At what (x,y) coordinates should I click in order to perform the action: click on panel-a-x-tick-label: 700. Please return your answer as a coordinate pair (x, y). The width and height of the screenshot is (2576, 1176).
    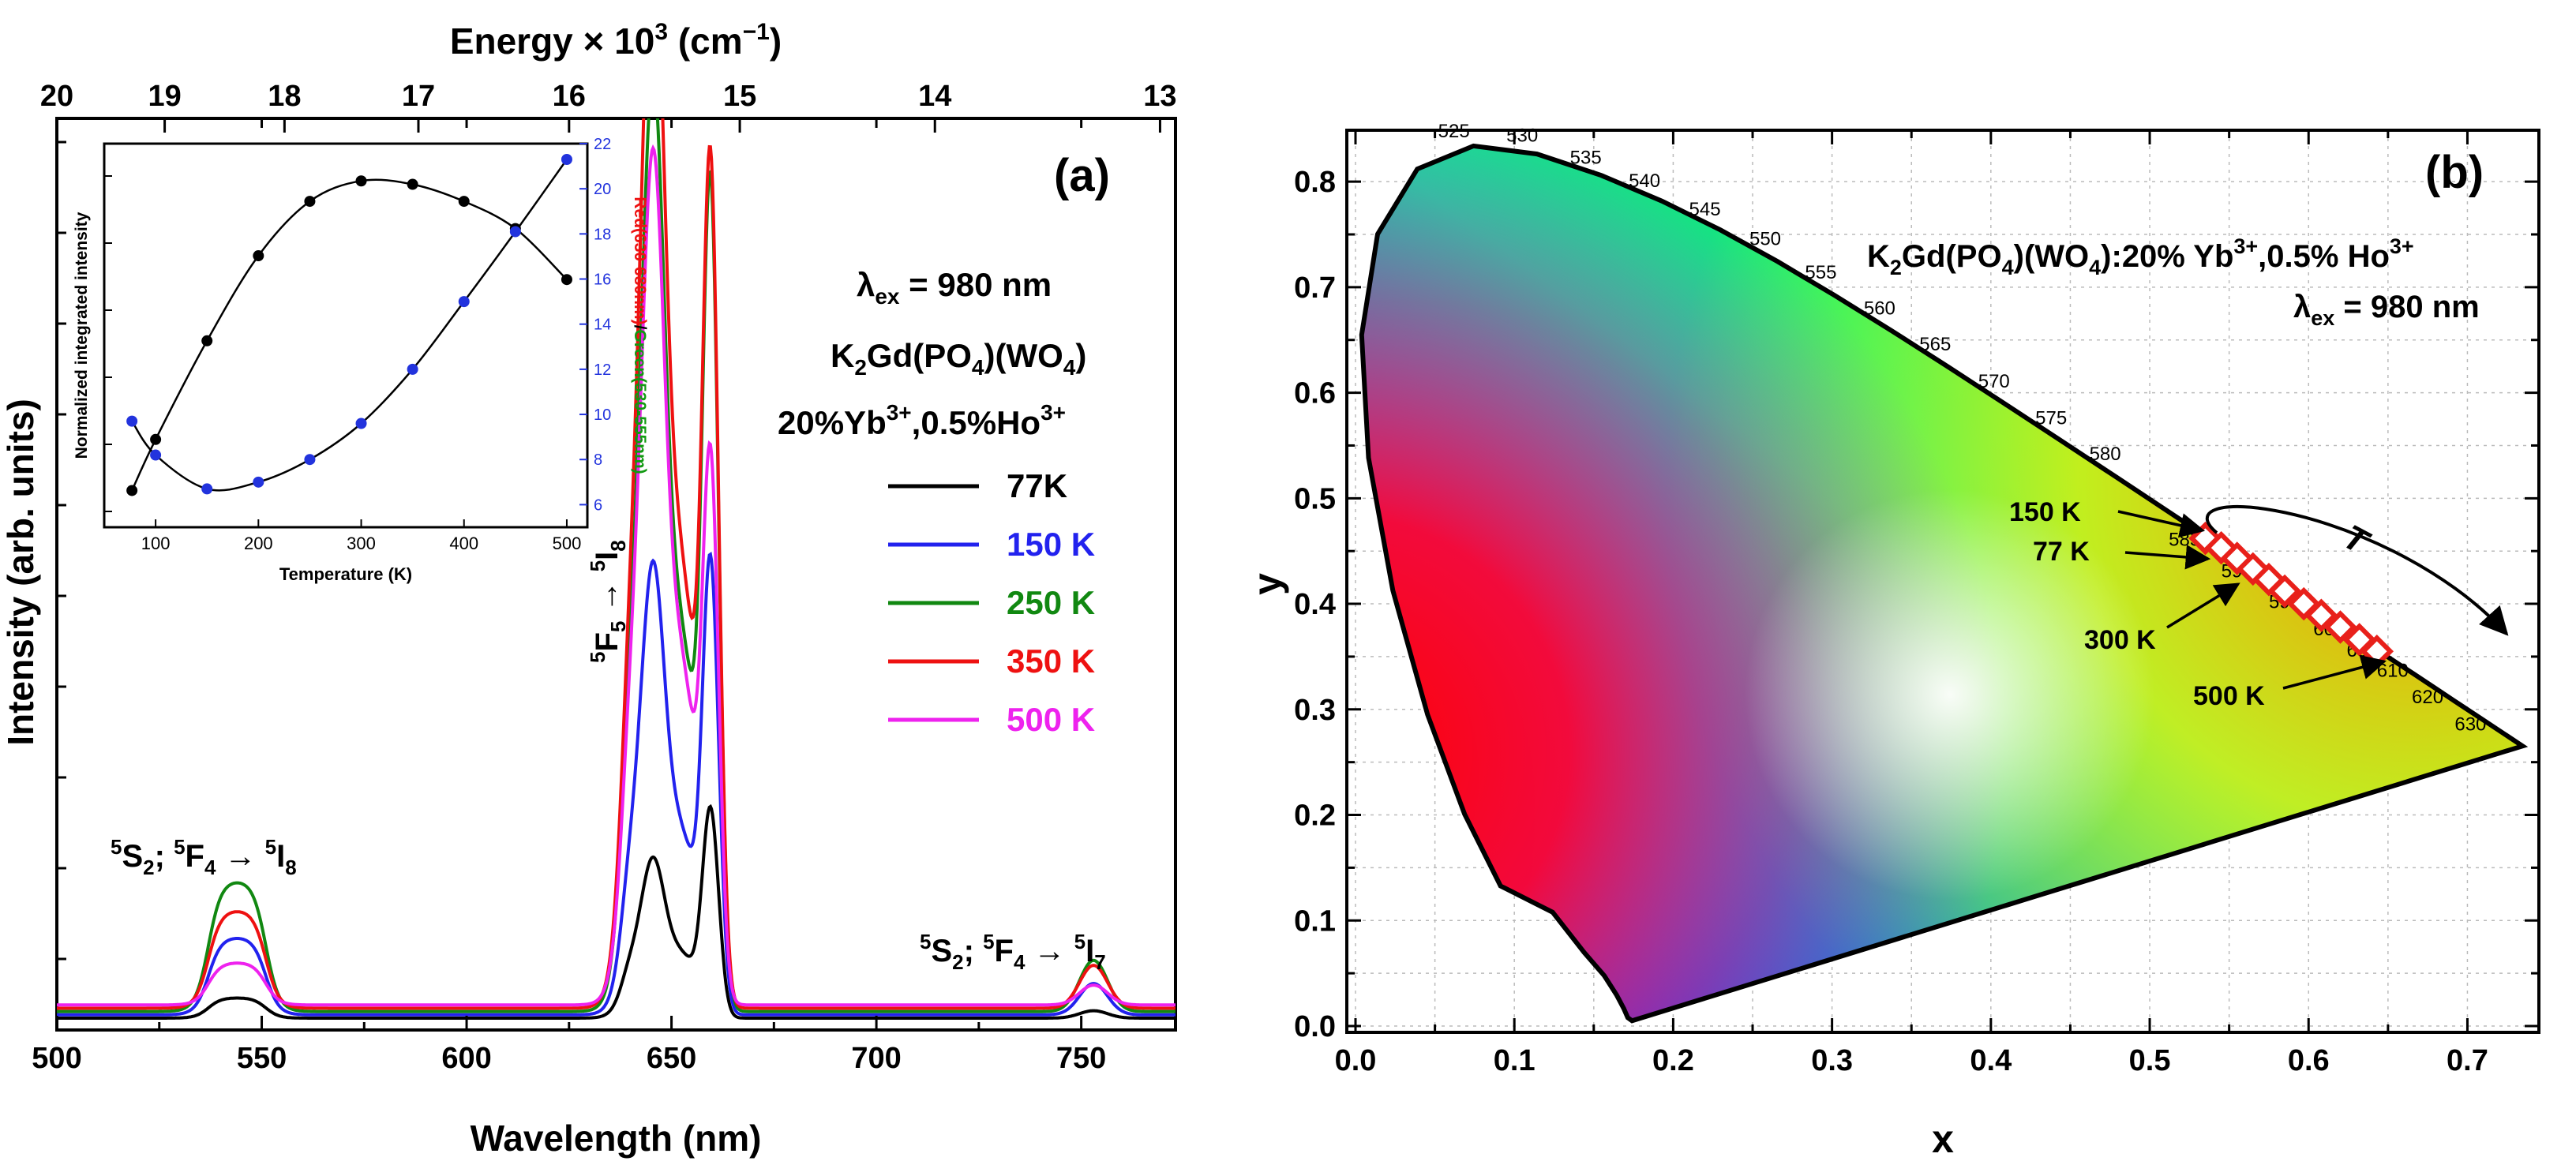
    Looking at the image, I should click on (876, 1058).